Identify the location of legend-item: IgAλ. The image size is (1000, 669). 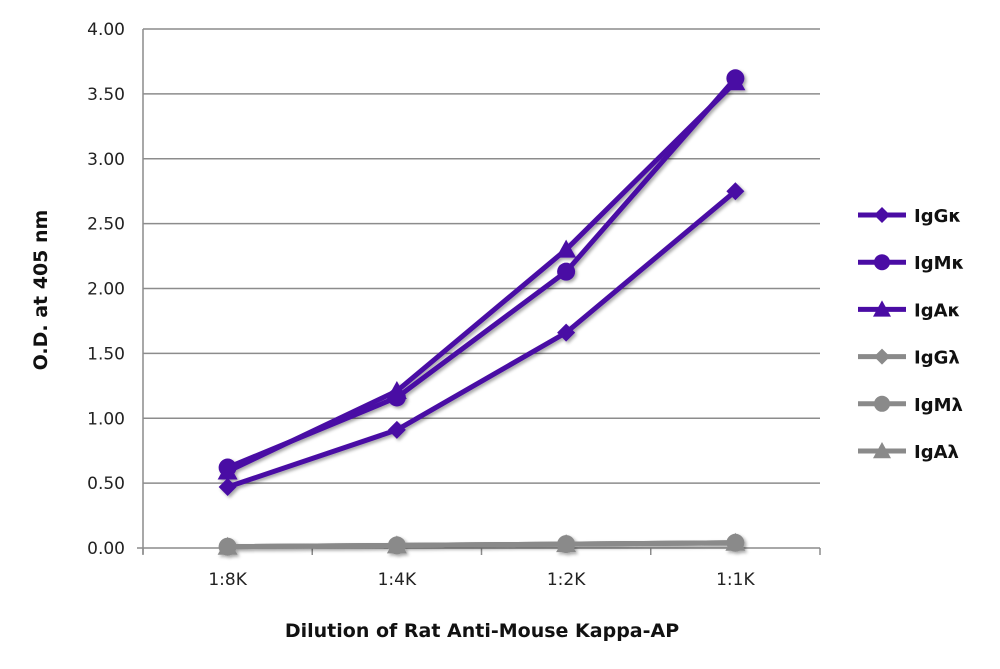
(908, 452).